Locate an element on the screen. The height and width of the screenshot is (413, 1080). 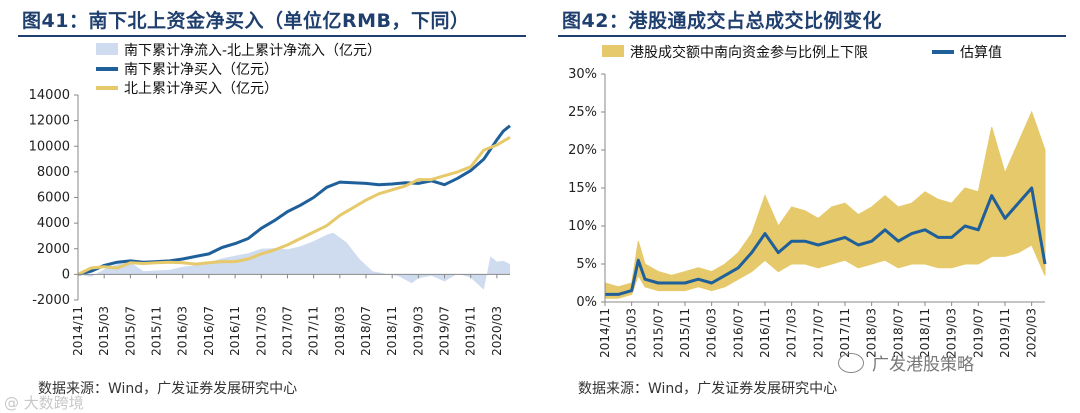
wechat-logo-icon is located at coordinates (851, 363).